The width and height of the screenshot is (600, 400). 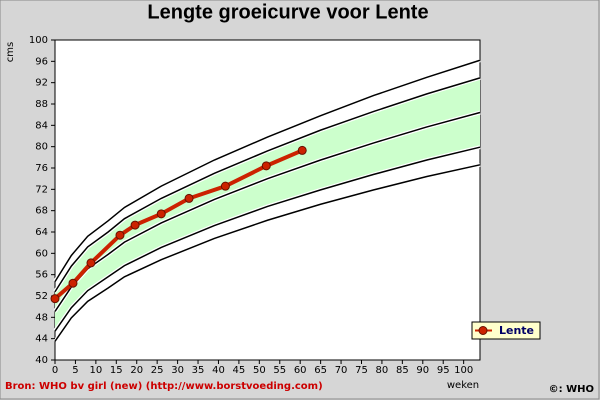 I want to click on y-tick-label: 64, so click(x=41, y=232).